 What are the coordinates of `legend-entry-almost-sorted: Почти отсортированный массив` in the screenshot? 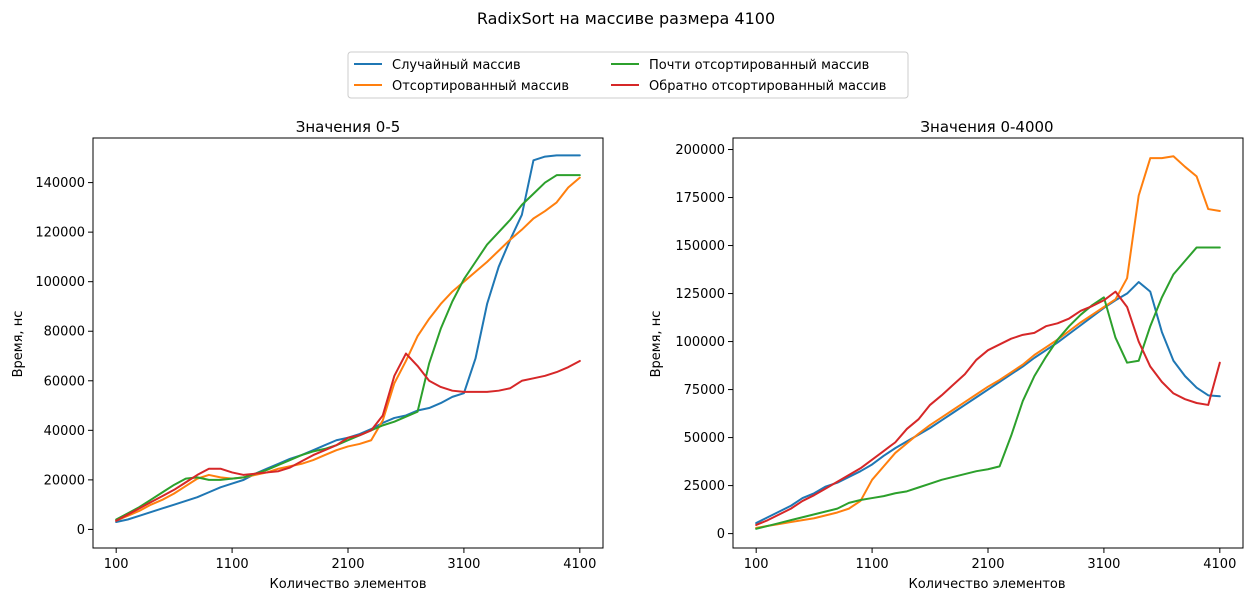 It's located at (740, 65).